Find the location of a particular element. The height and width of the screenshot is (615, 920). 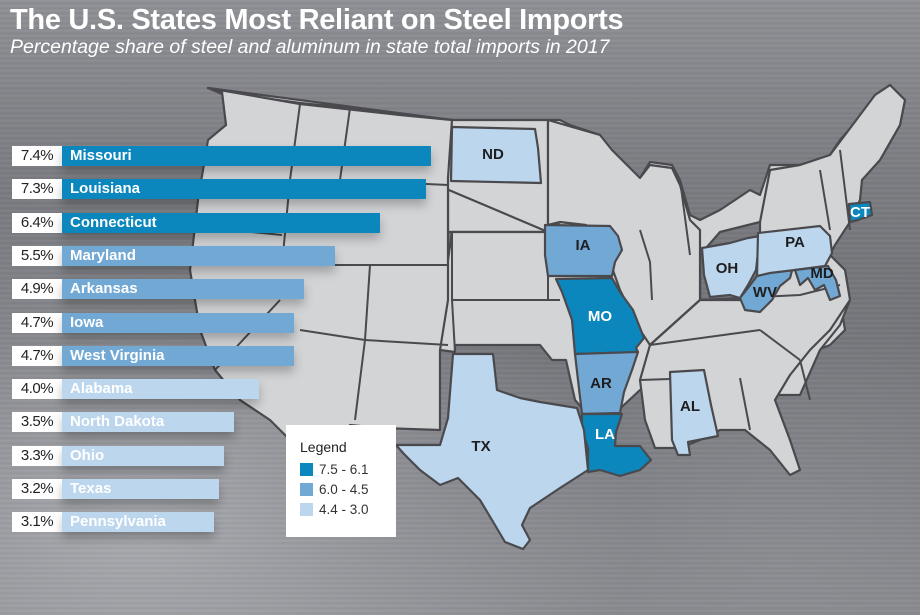

bar-row: 6.4% Connecticut is located at coordinates (196, 222).